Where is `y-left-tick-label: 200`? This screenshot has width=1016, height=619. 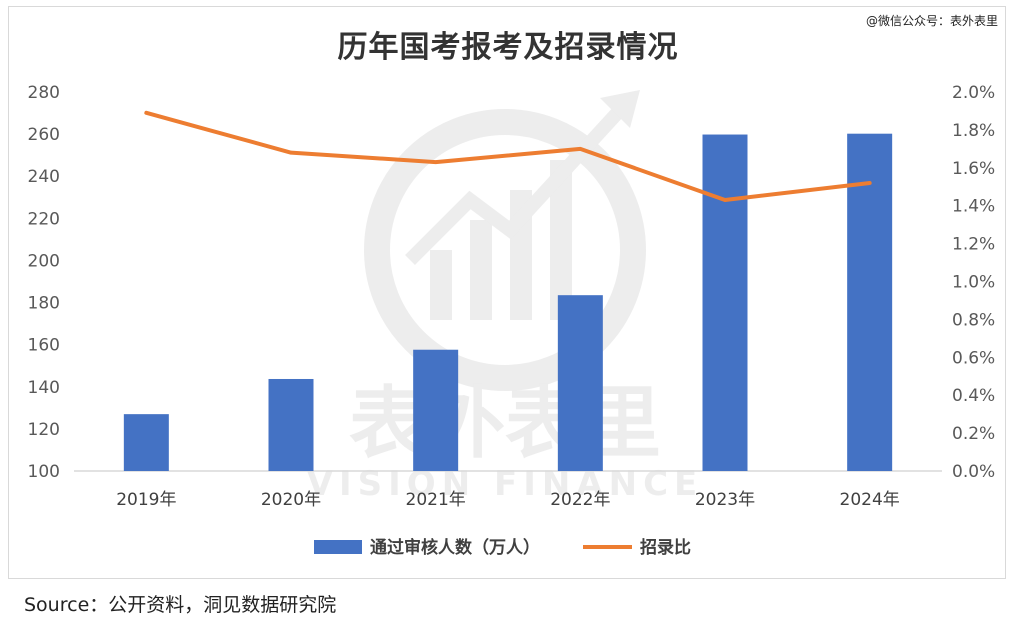
y-left-tick-label: 200 is located at coordinates (44, 261).